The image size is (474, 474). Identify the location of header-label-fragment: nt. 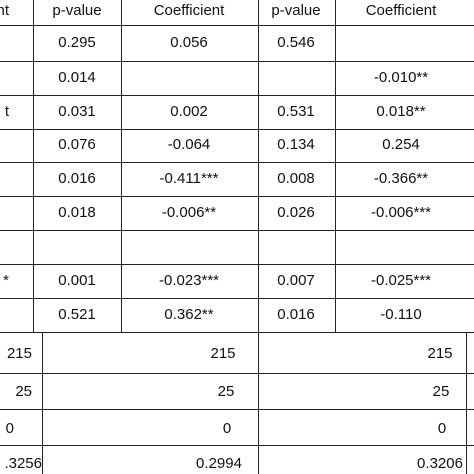
(4, 10).